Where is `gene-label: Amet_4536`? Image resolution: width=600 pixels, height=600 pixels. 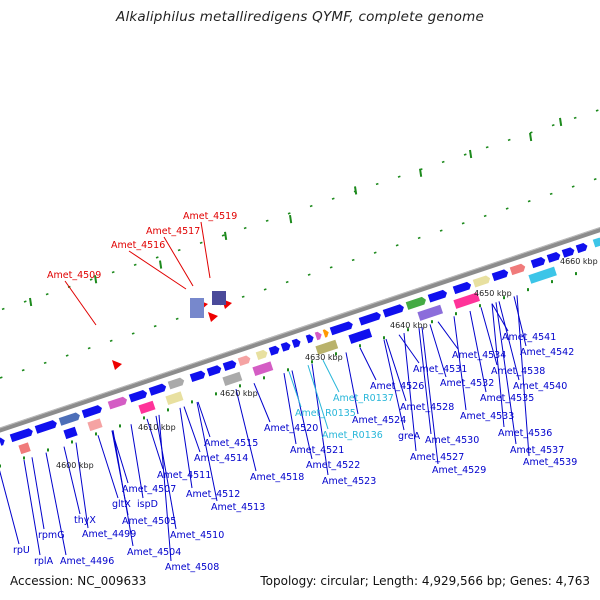
gene-label: Amet_4536 is located at coordinates (525, 433).